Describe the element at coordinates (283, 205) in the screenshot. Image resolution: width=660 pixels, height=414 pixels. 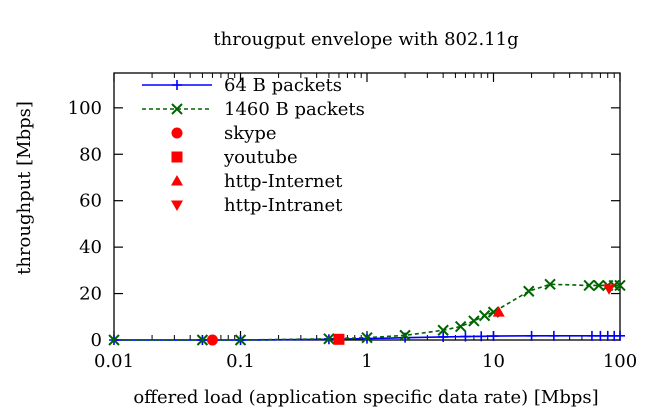
I see `legend-label: http-Intranet` at that location.